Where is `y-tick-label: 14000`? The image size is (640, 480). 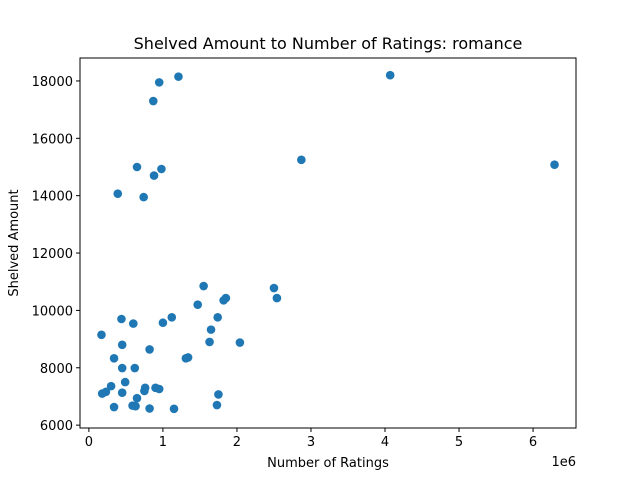
y-tick-label: 14000 is located at coordinates (52, 197).